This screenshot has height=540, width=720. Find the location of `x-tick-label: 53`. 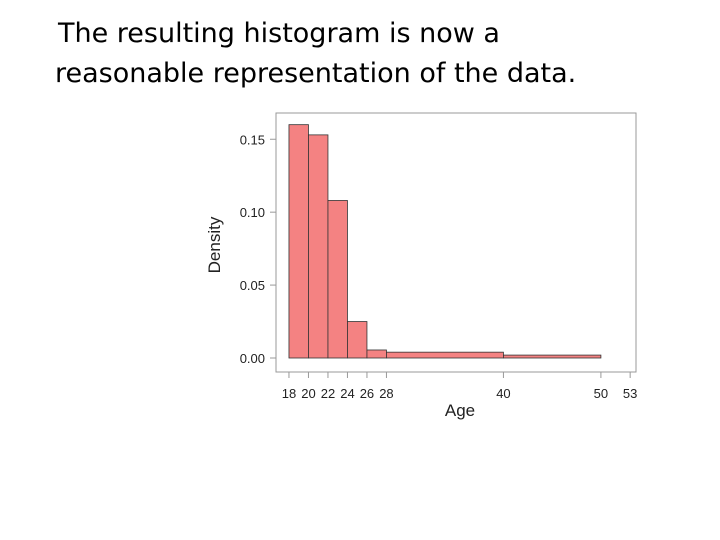

x-tick-label: 53 is located at coordinates (630, 393).